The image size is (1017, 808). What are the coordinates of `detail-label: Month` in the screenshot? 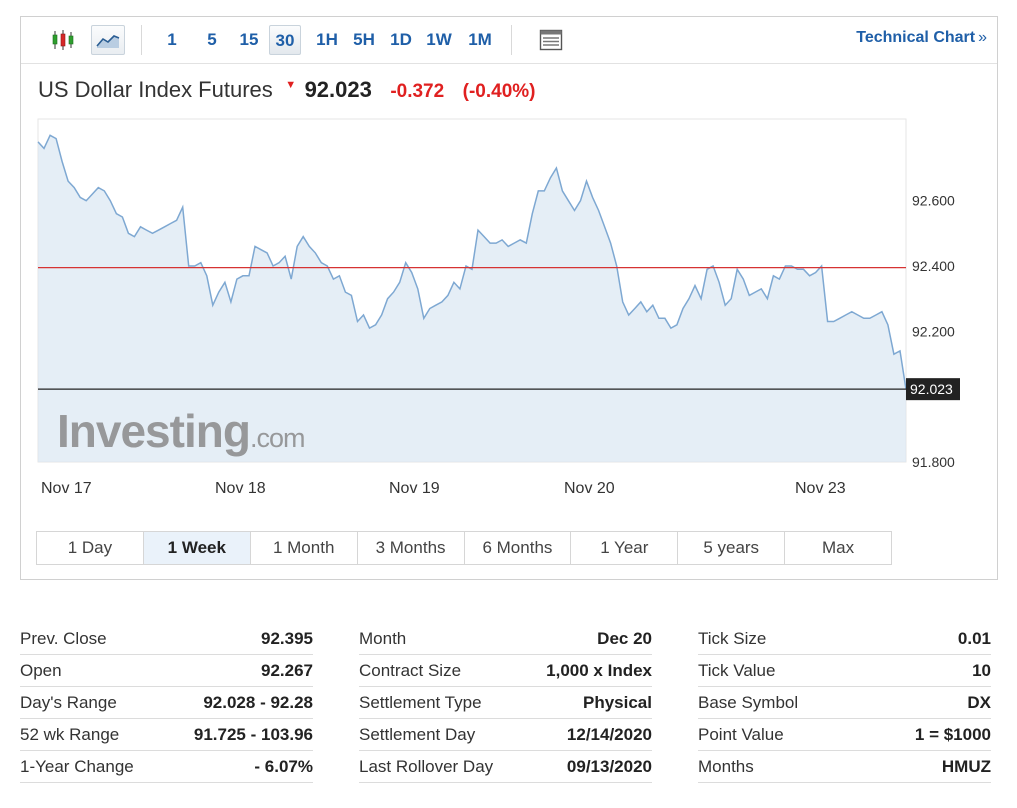 It's located at (383, 638).